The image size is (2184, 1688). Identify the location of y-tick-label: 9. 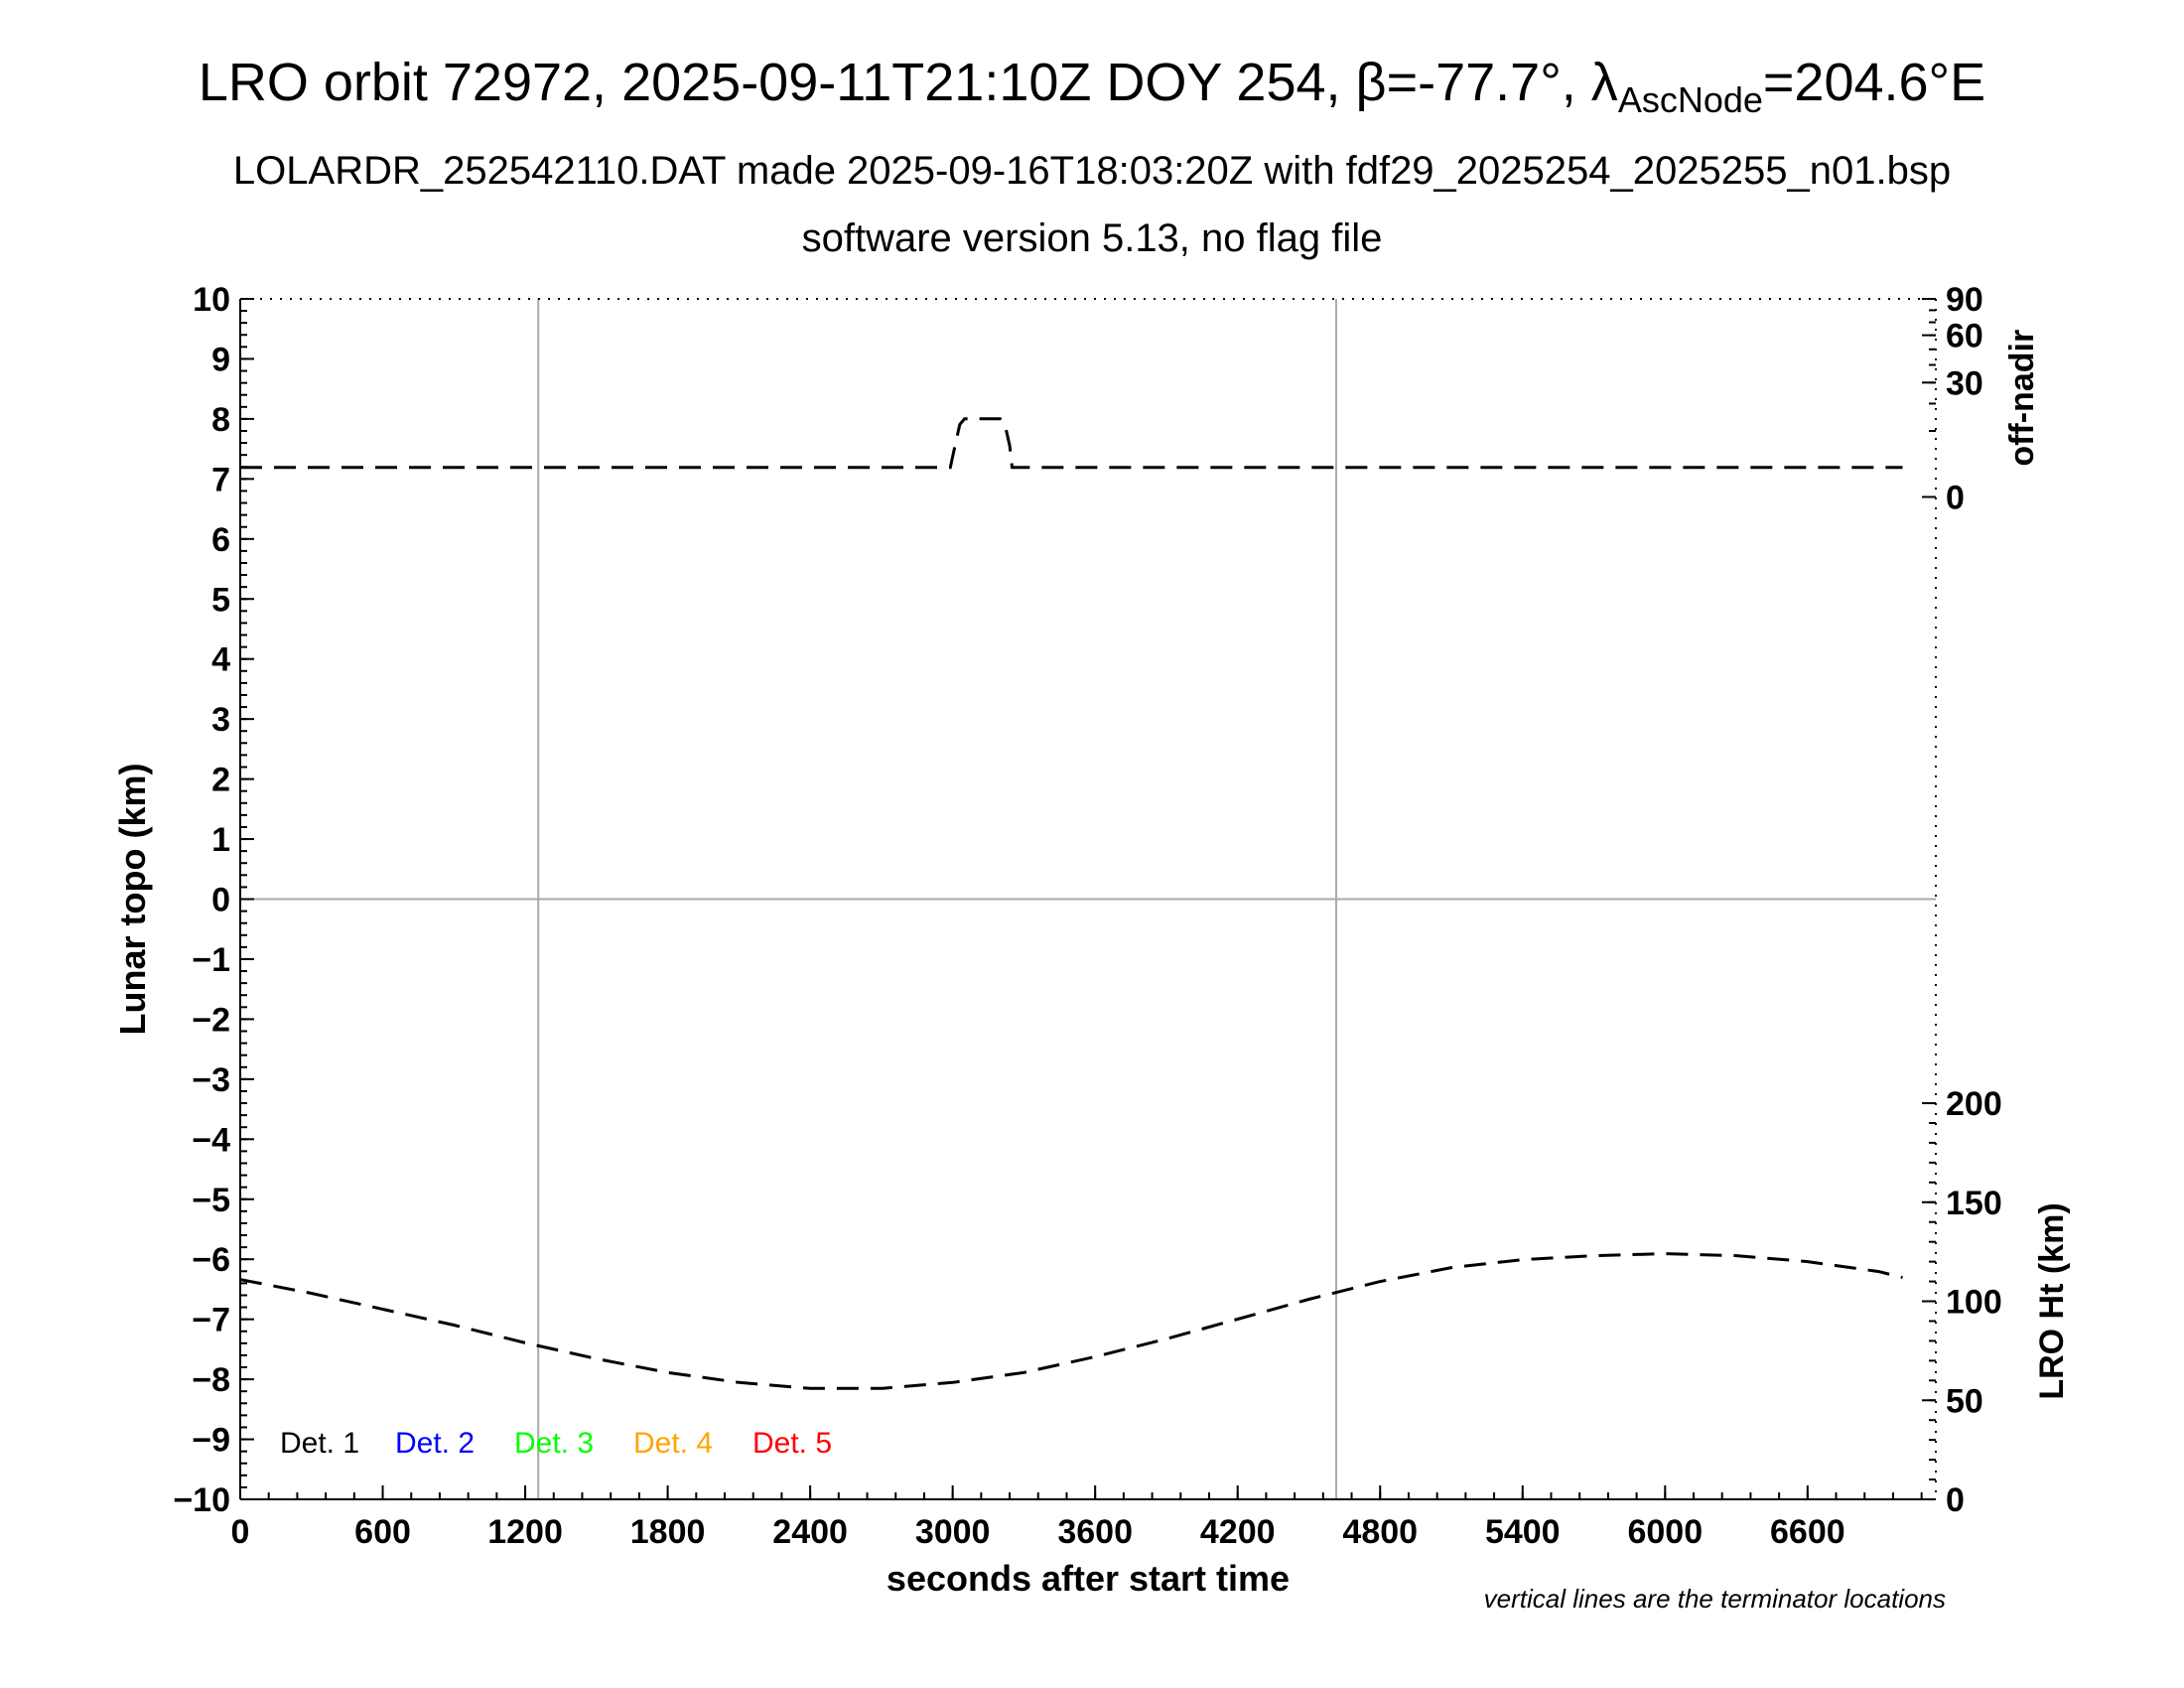
(220, 359).